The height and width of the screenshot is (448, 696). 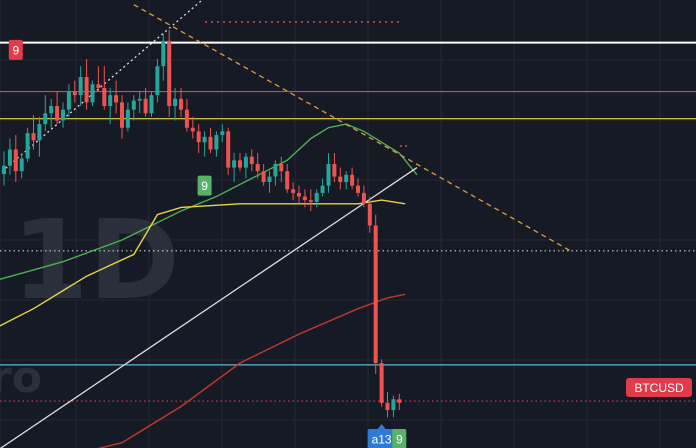 I want to click on marker-sell-count: 9, so click(x=15, y=49).